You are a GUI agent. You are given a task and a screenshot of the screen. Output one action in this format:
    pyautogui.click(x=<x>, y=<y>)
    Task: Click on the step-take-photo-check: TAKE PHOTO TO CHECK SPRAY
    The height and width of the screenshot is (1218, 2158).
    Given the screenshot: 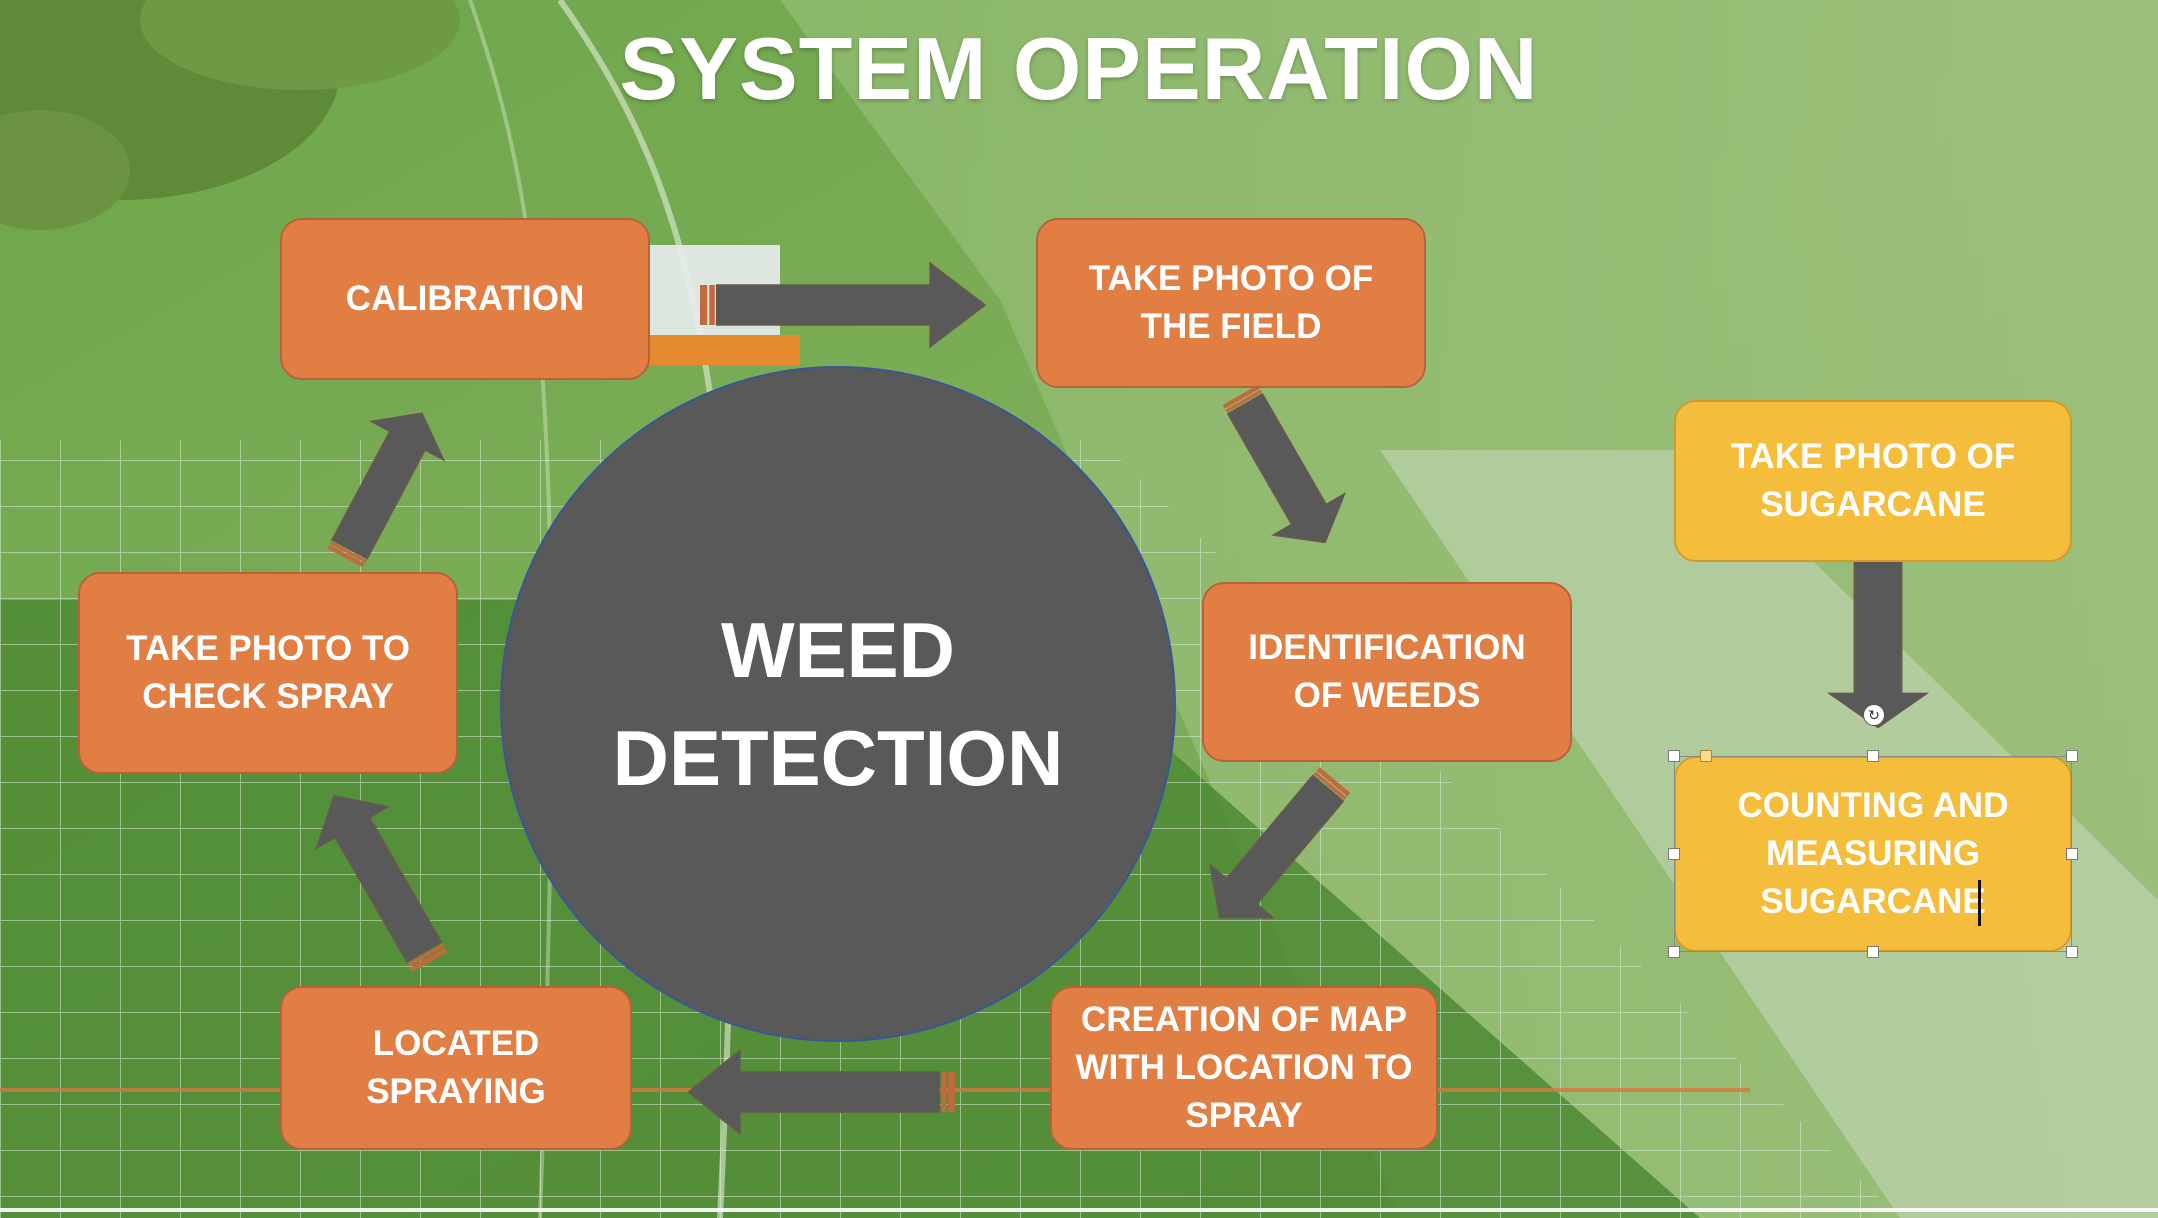 What is the action you would take?
    pyautogui.click(x=268, y=673)
    